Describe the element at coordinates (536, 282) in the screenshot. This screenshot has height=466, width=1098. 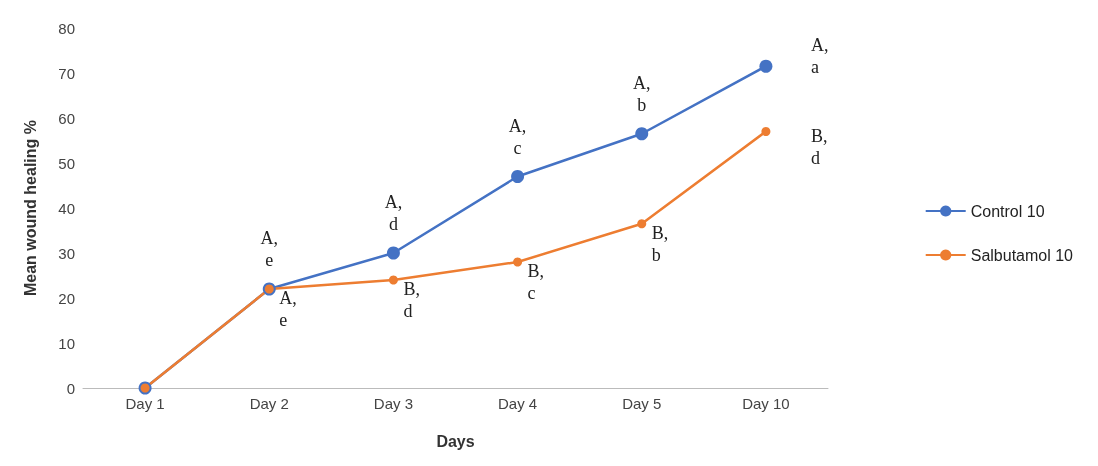
I see `annotation: B, c` at that location.